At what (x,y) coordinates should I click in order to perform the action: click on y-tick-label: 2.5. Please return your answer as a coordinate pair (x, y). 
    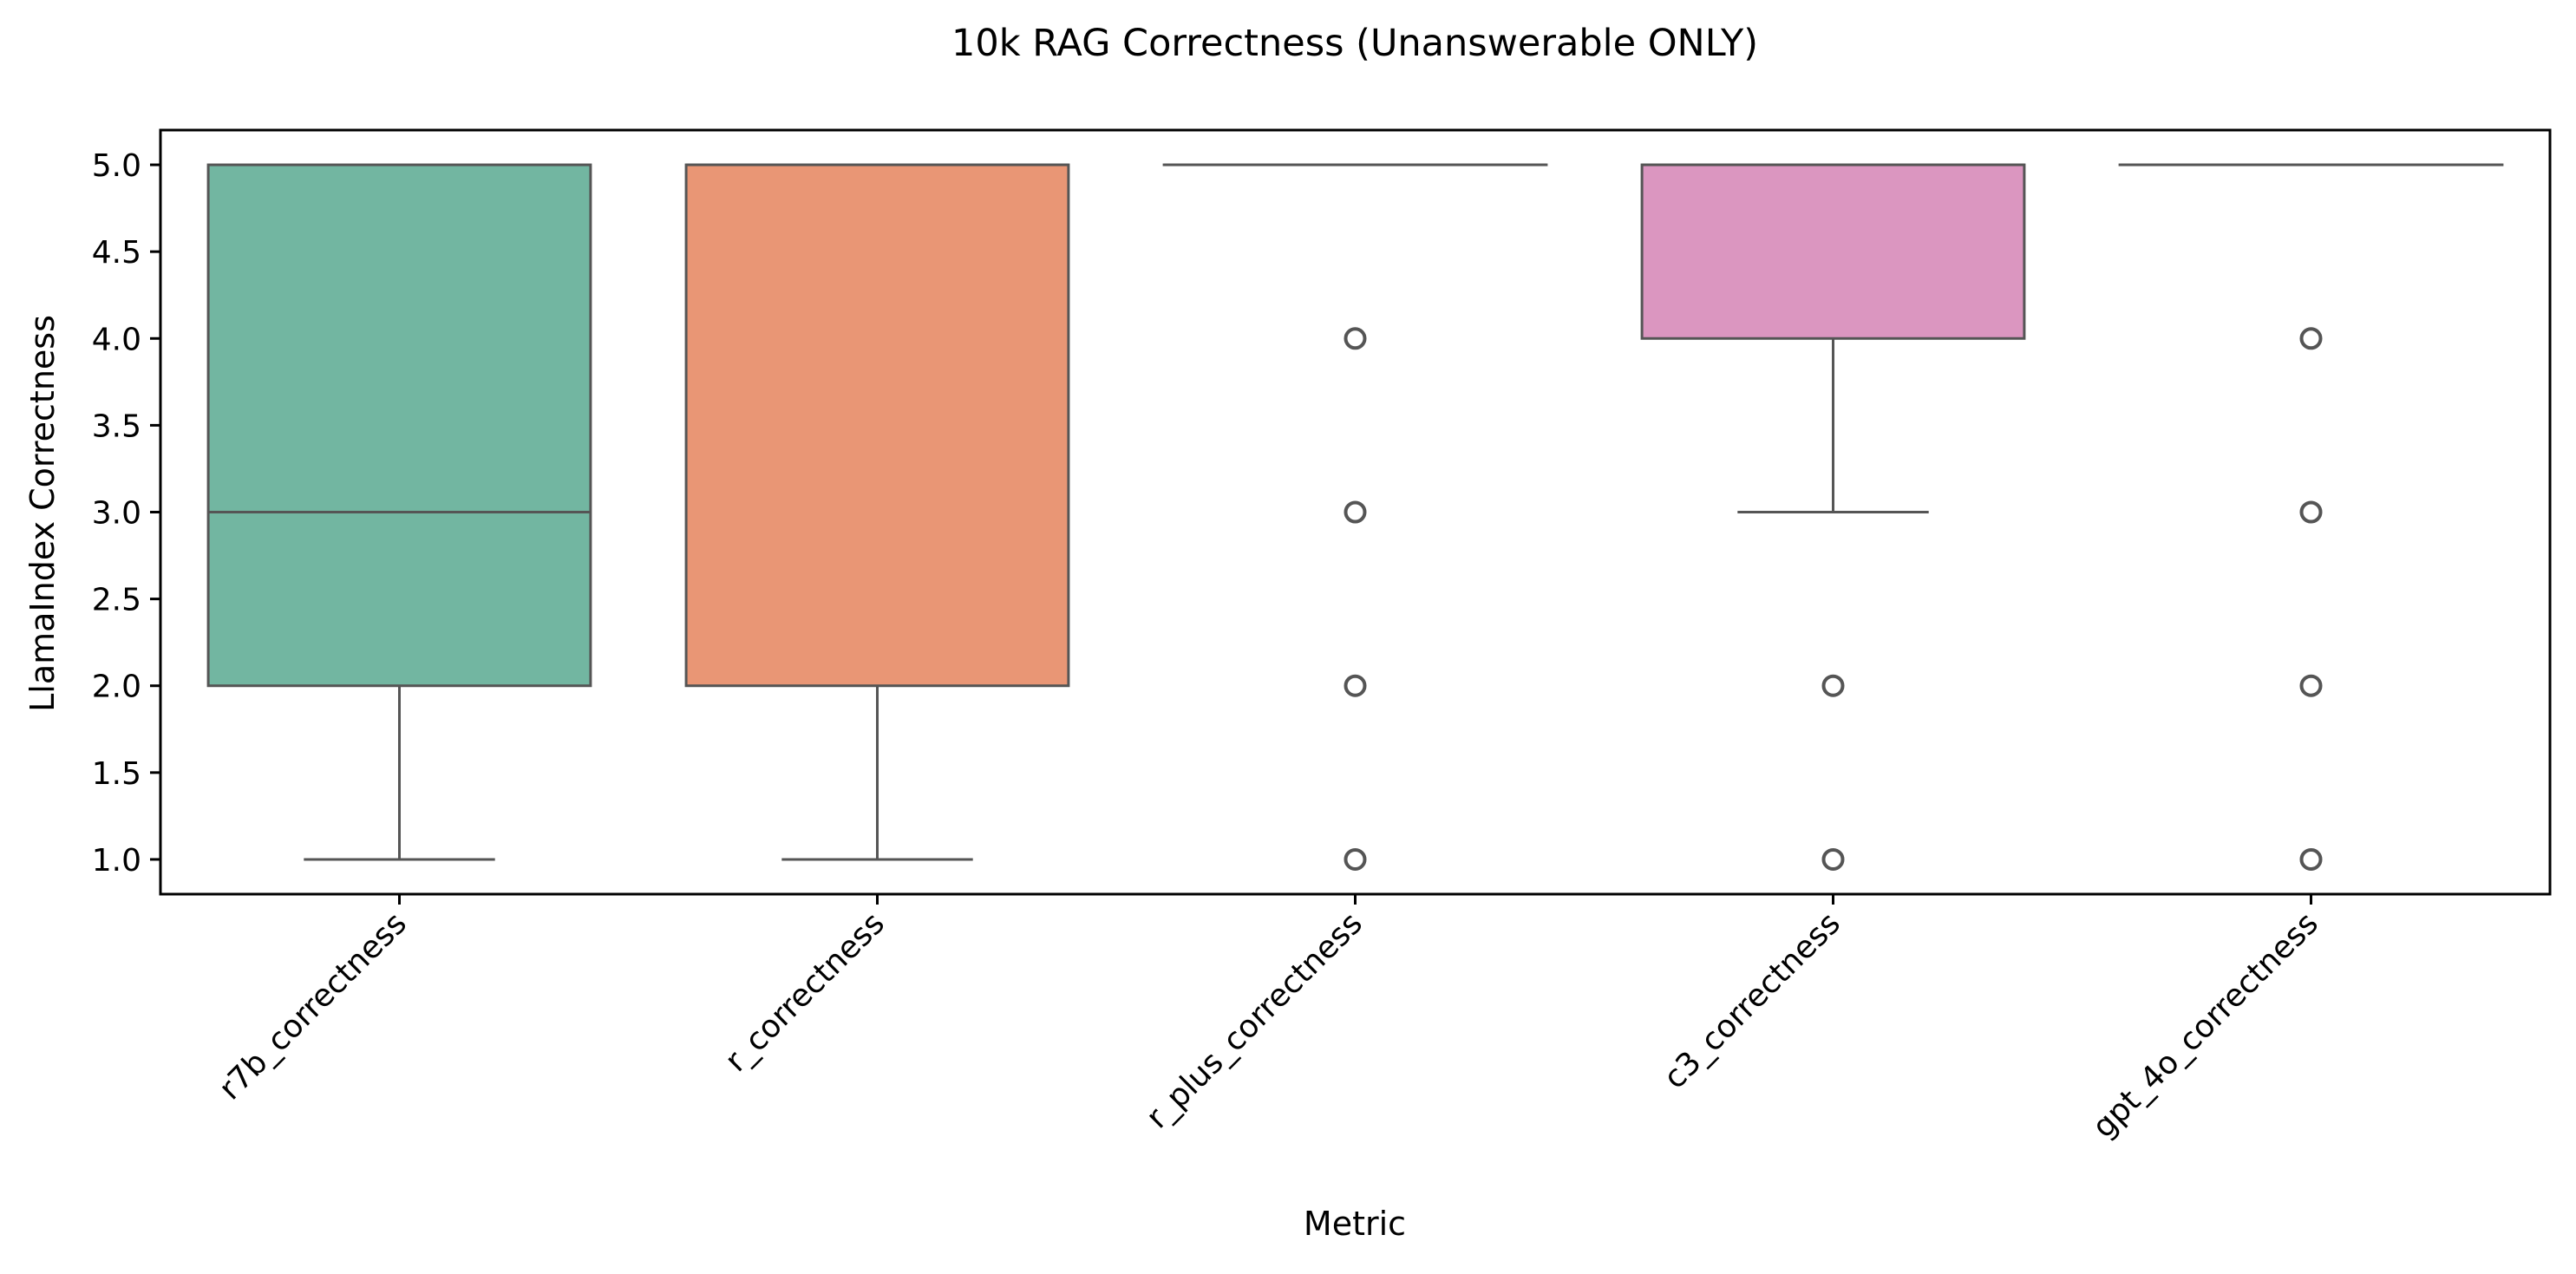
    Looking at the image, I should click on (116, 601).